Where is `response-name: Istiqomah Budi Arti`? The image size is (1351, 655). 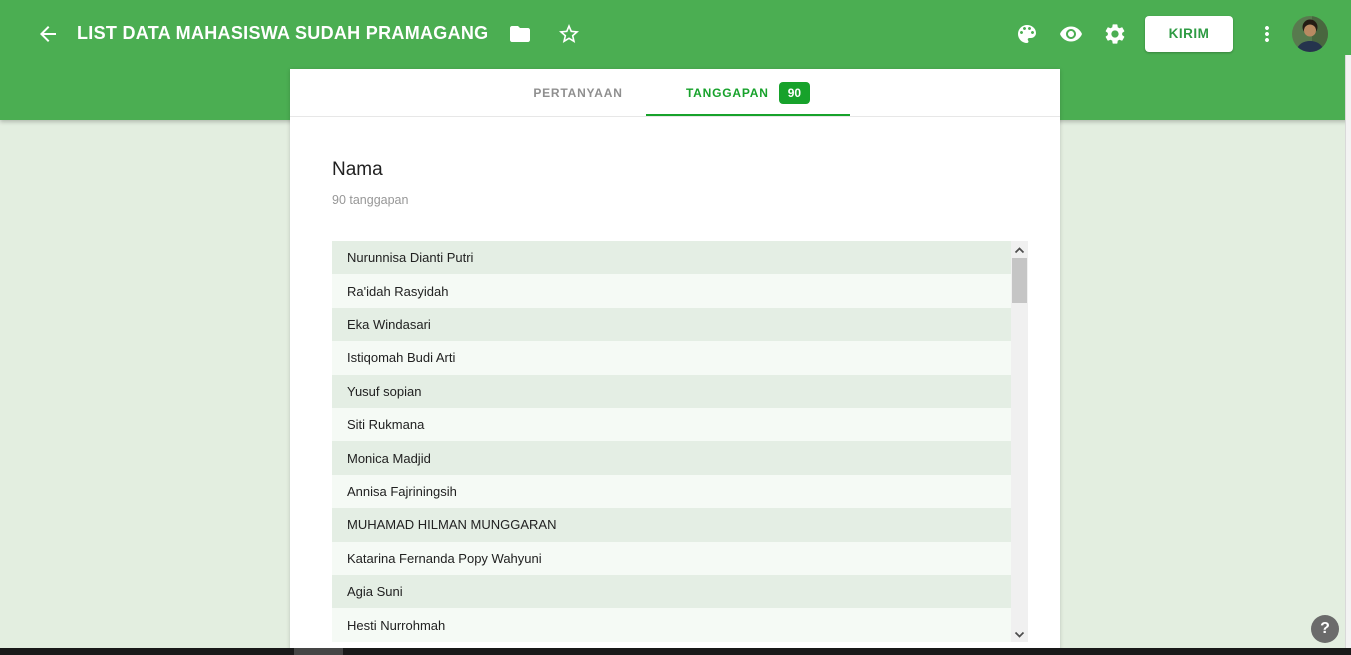 response-name: Istiqomah Budi Arti is located at coordinates (401, 358).